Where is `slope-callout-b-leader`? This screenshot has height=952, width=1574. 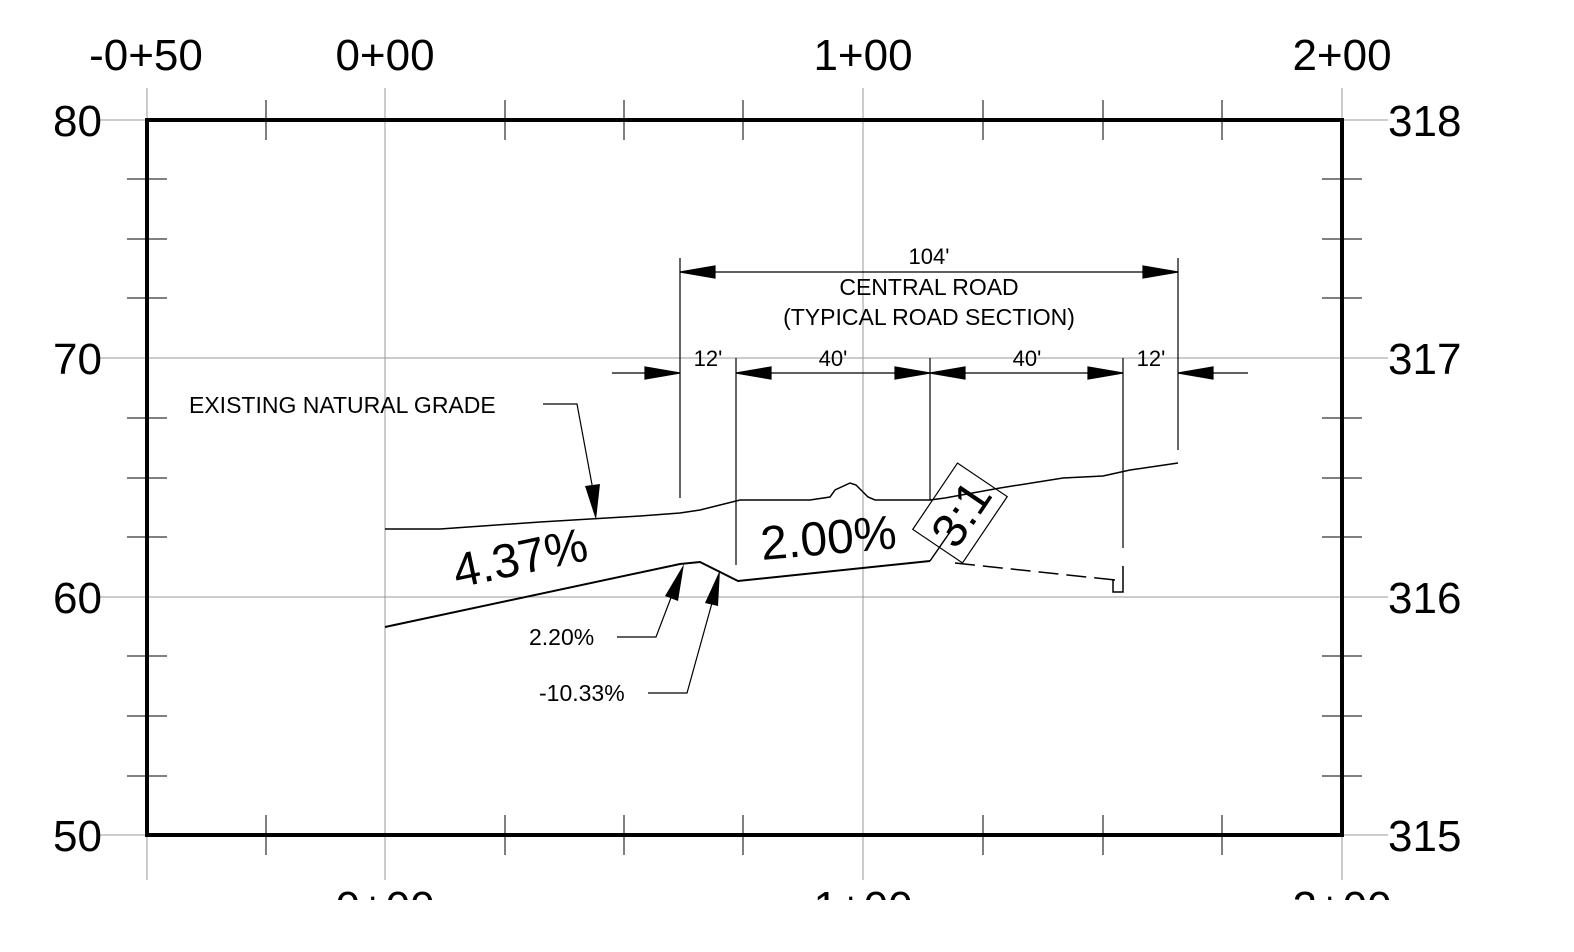
slope-callout-b-leader is located at coordinates (680, 648).